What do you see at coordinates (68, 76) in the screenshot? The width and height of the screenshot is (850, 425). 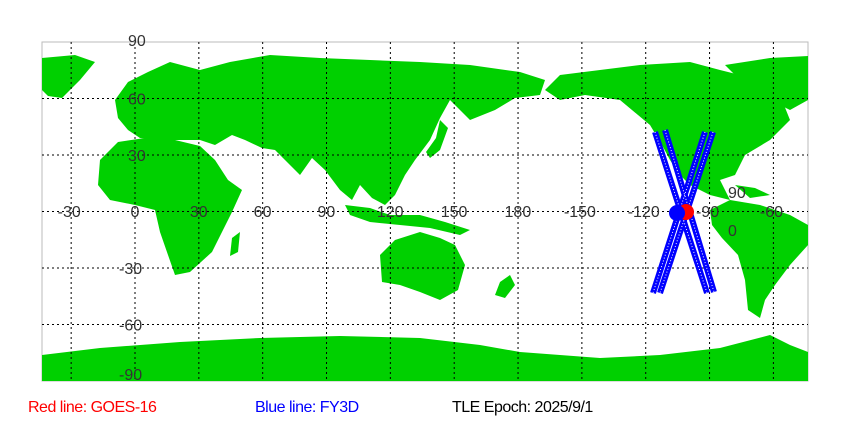 I see `greenland-west` at bounding box center [68, 76].